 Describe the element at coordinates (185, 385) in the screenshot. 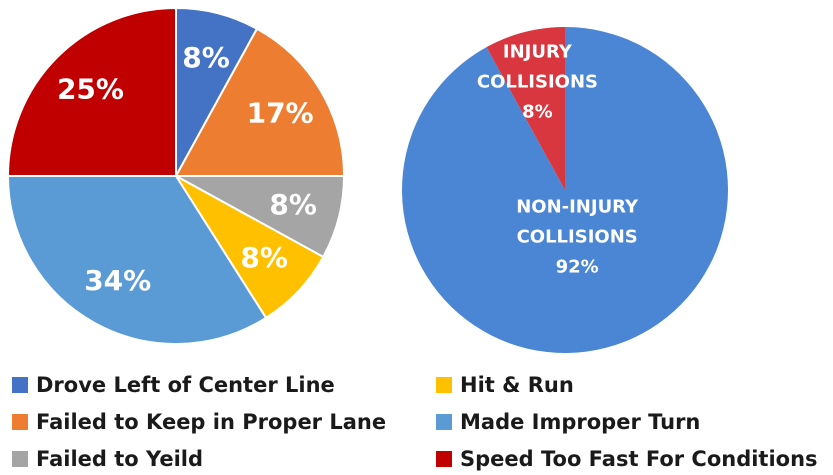

I see `legend-label: Drove Left of Center Line` at that location.